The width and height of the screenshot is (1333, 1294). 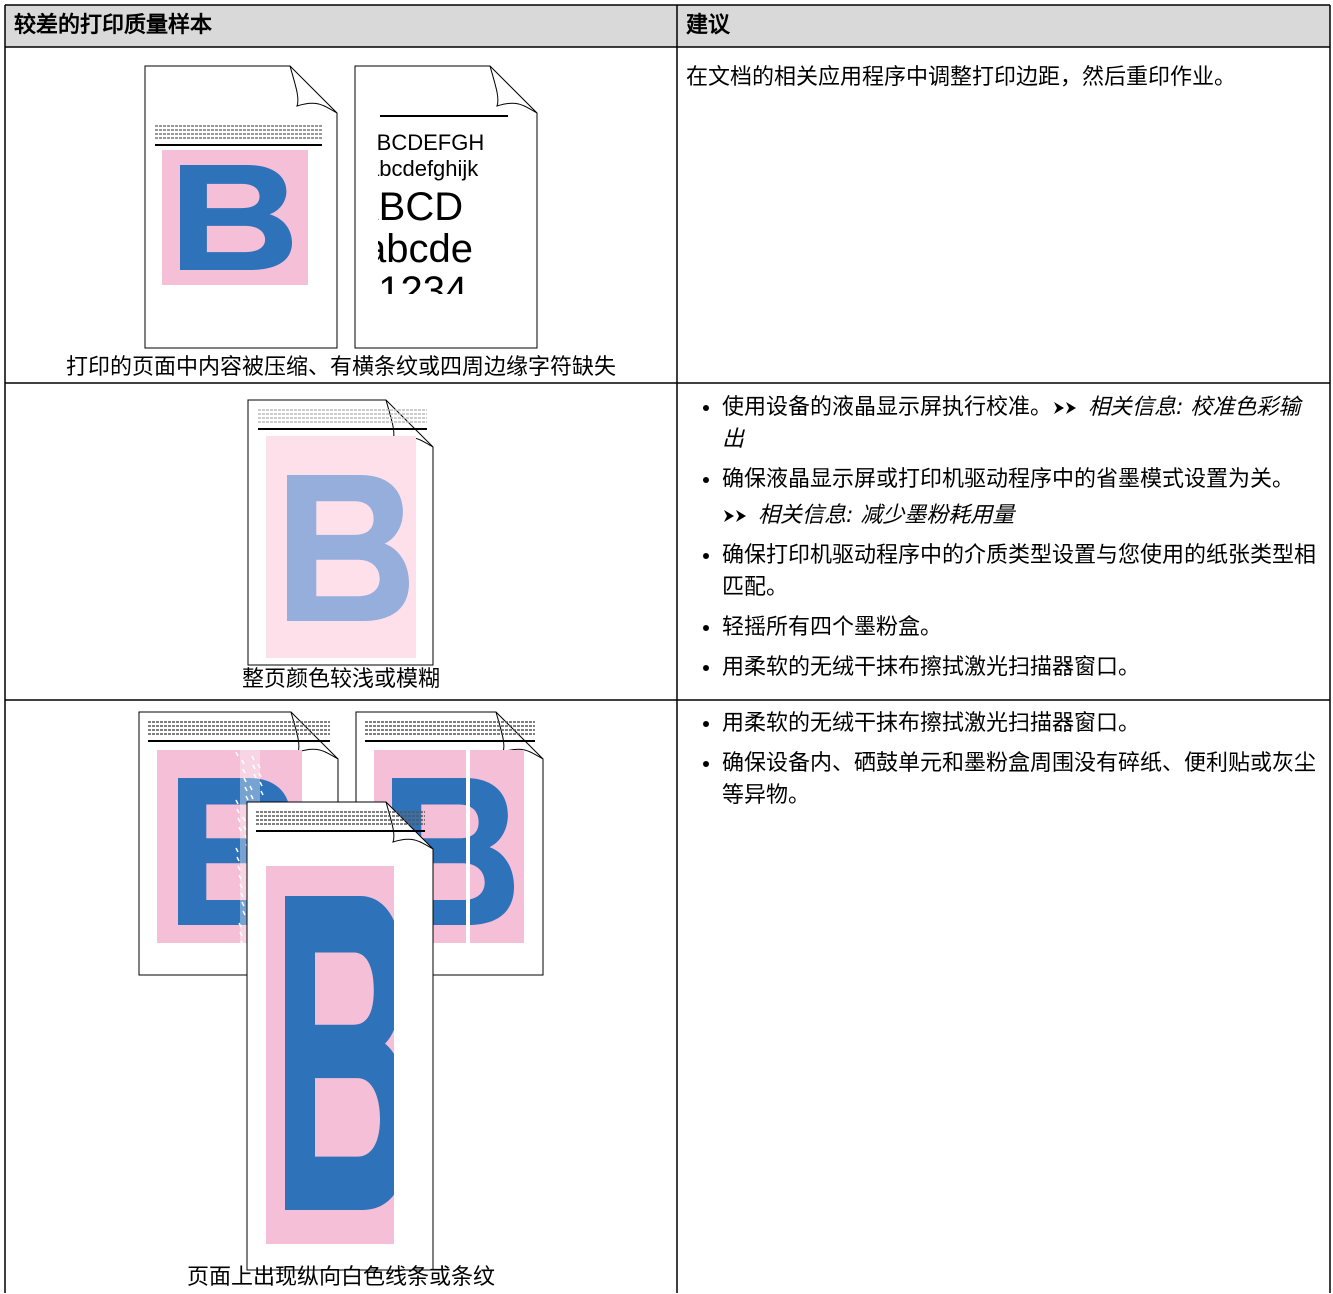 I want to click on clipped-letter, so click(x=339, y=1053).